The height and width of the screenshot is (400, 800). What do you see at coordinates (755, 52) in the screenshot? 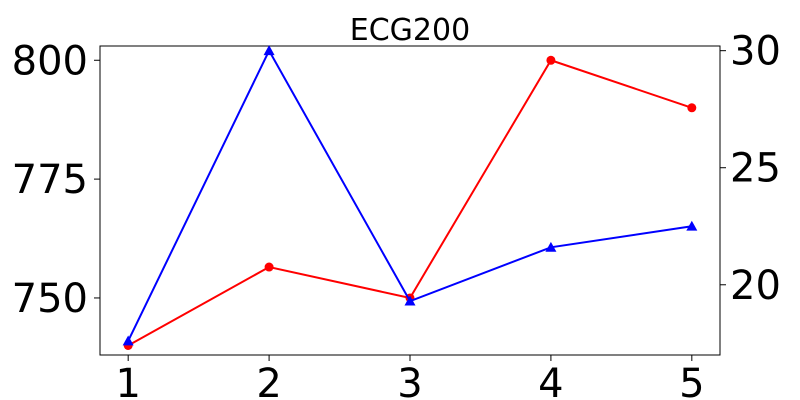
I see `right-y-tick-label: 30` at bounding box center [755, 52].